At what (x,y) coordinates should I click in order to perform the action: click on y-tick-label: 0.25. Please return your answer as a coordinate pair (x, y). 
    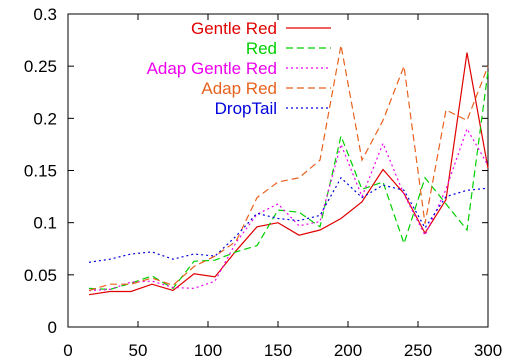
    Looking at the image, I should click on (40, 66).